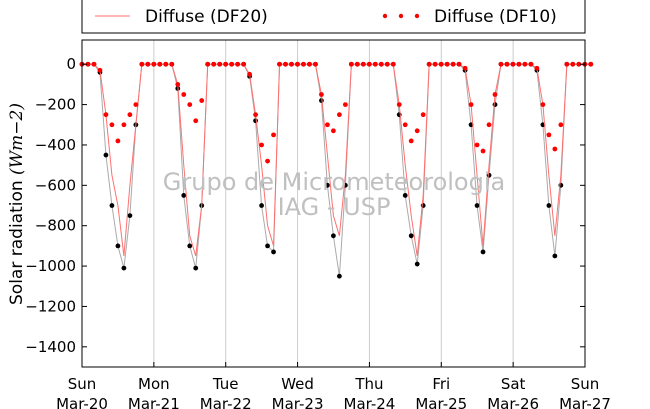 Image resolution: width=650 pixels, height=409 pixels. What do you see at coordinates (82, 402) in the screenshot?
I see `x-tick-label-date: Mar-20` at bounding box center [82, 402].